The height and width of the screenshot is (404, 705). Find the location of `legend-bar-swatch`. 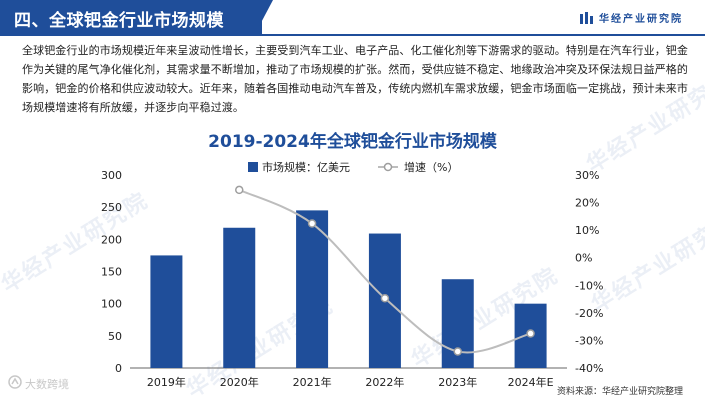

legend-bar-swatch is located at coordinates (253, 167).